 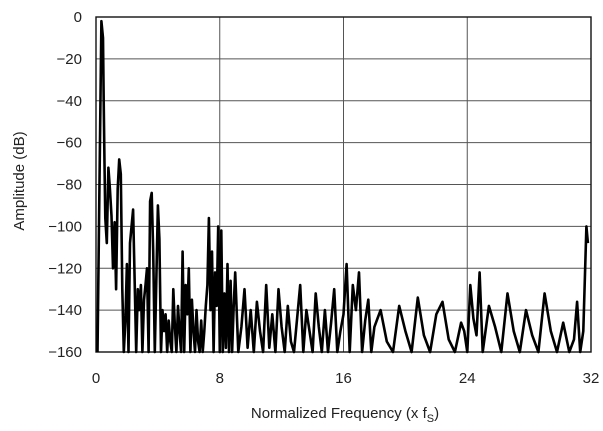 What do you see at coordinates (65, 226) in the screenshot?
I see `y-tick-label: −100` at bounding box center [65, 226].